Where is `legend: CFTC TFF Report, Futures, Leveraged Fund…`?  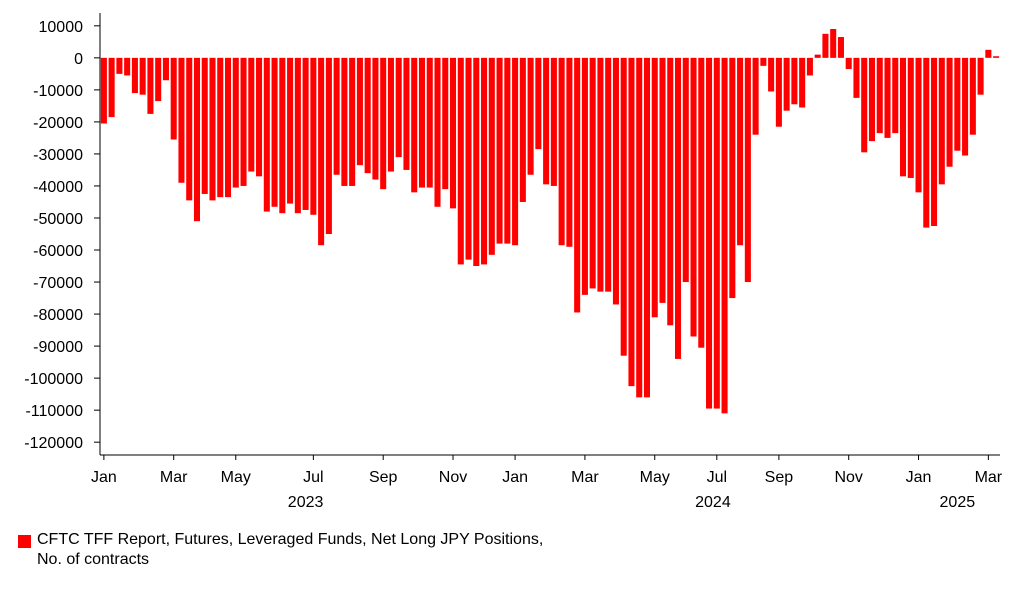
legend: CFTC TFF Report, Futures, Leveraged Fund… is located at coordinates (288, 550).